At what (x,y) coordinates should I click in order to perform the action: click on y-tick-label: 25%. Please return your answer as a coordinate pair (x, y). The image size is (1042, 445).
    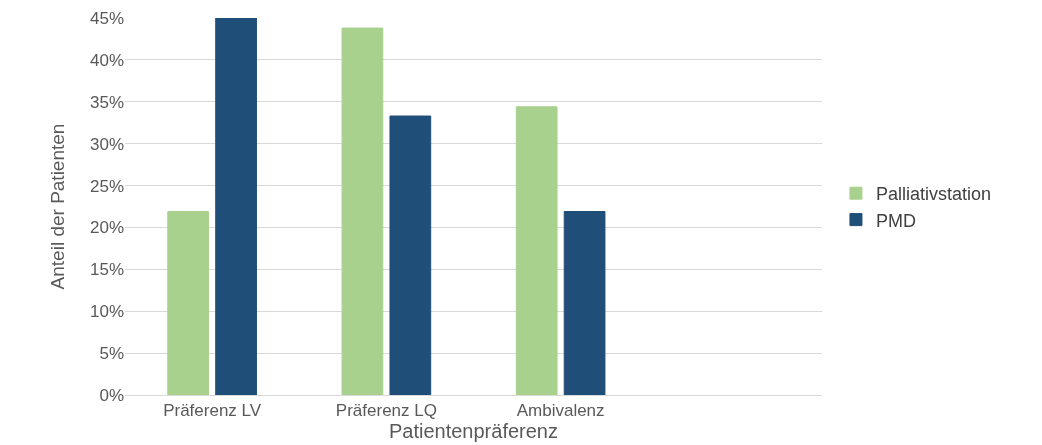
    Looking at the image, I should click on (106, 186).